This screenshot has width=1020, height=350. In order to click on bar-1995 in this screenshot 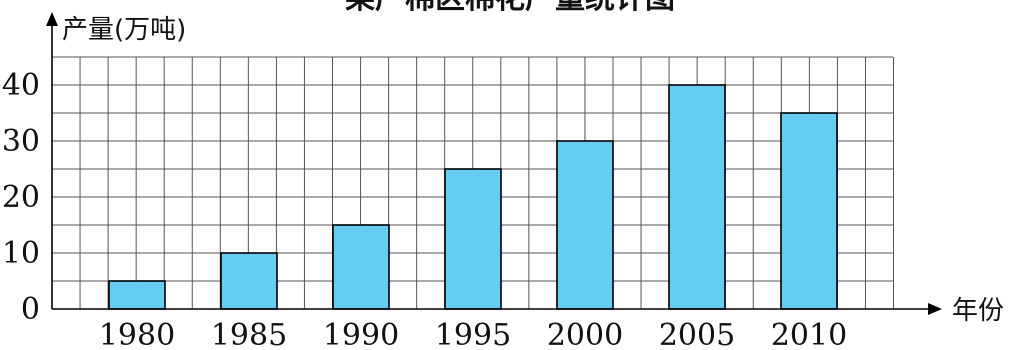, I will do `click(473, 239)`.